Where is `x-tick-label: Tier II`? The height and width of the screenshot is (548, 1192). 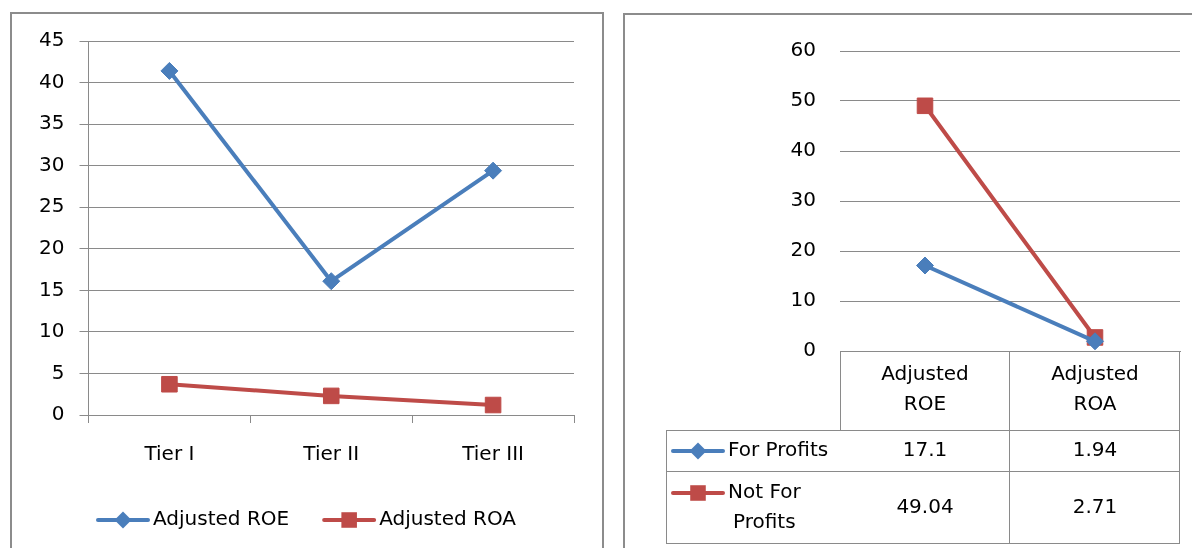 x-tick-label: Tier II is located at coordinates (331, 453).